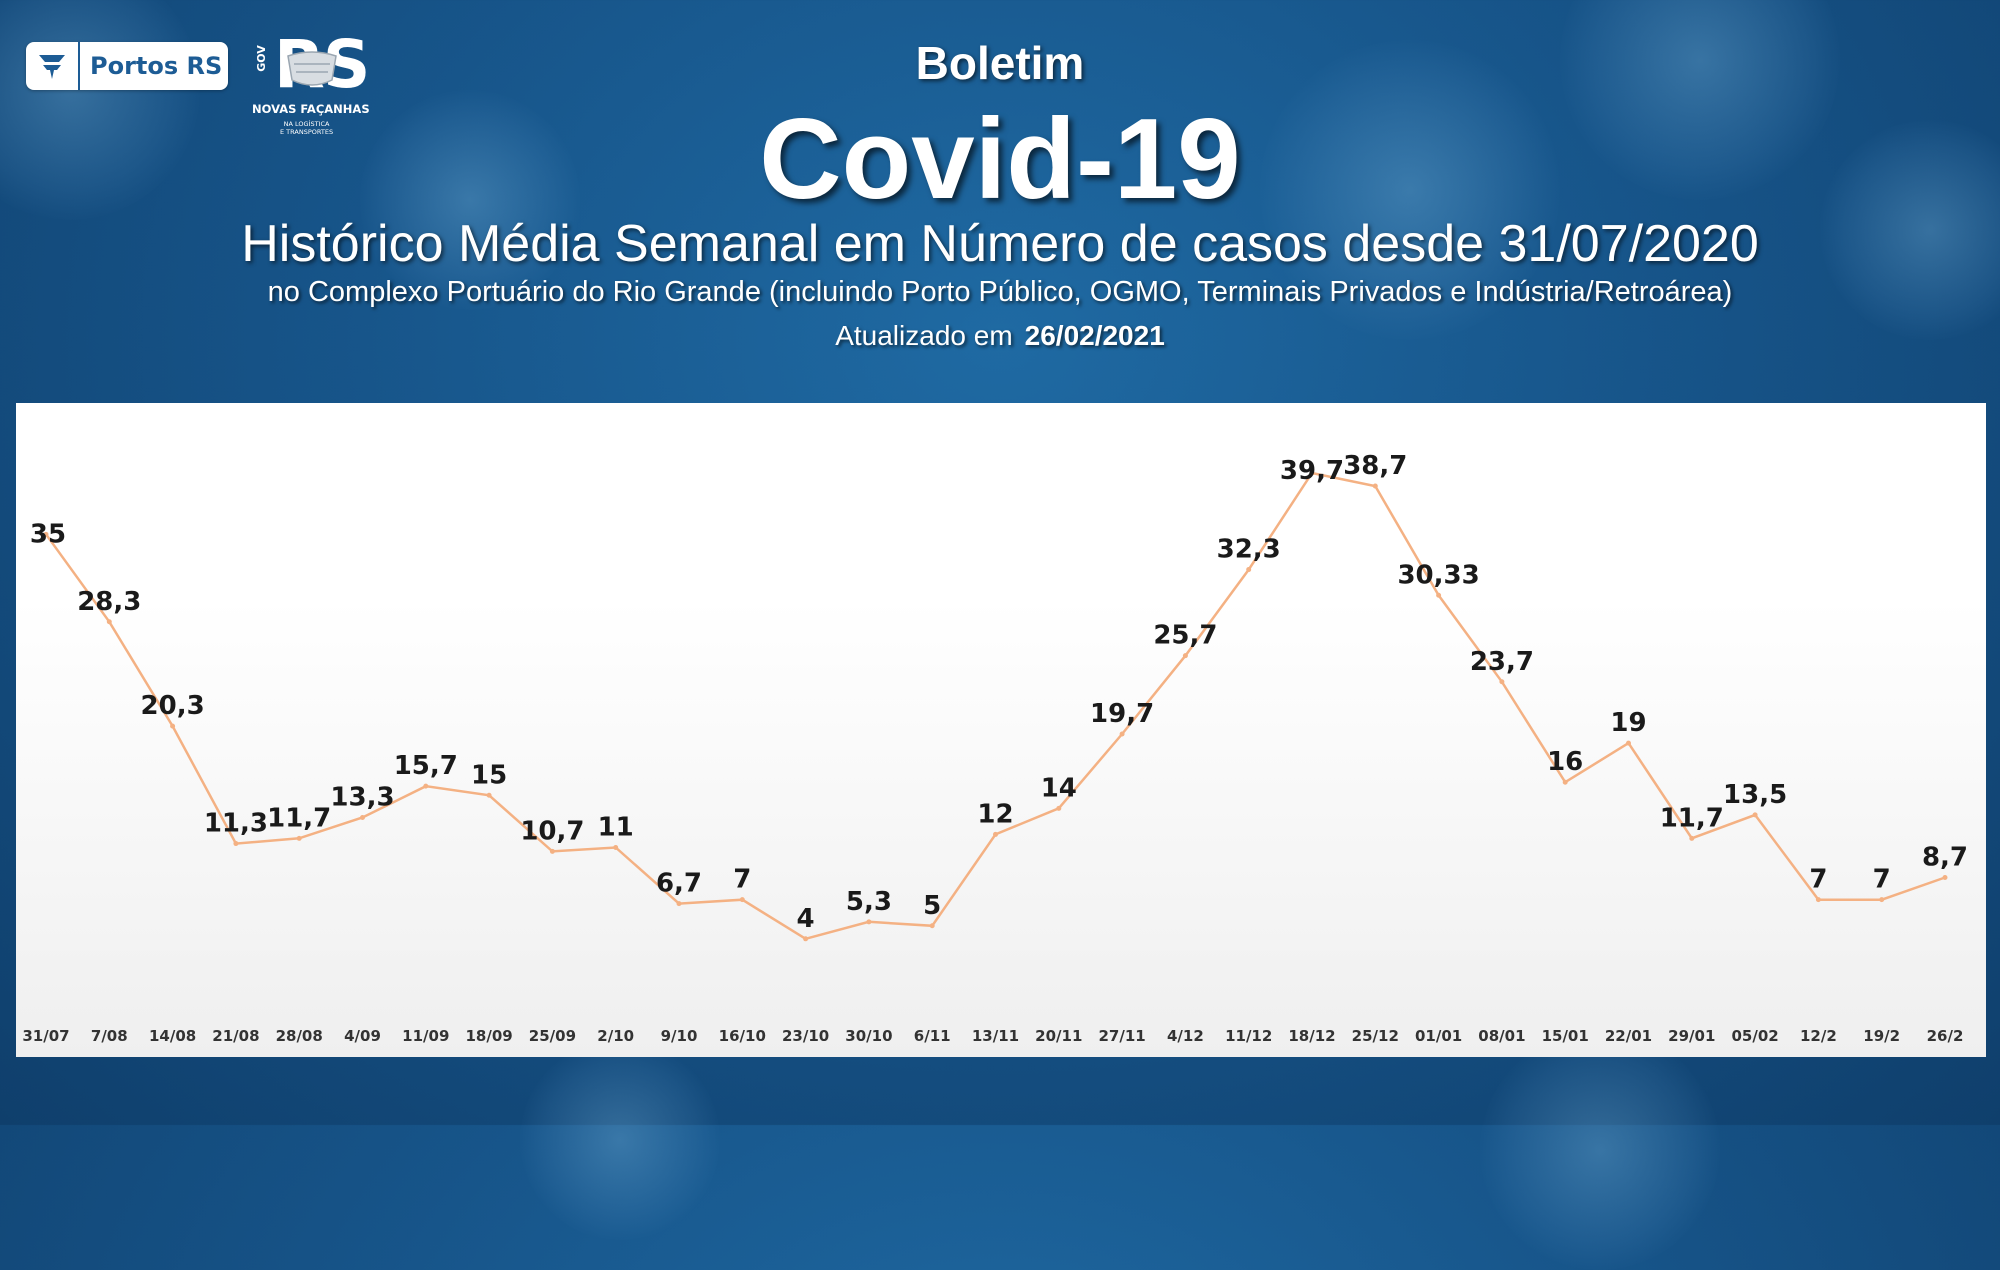 This screenshot has width=2000, height=1270. I want to click on data-label: 11, so click(616, 827).